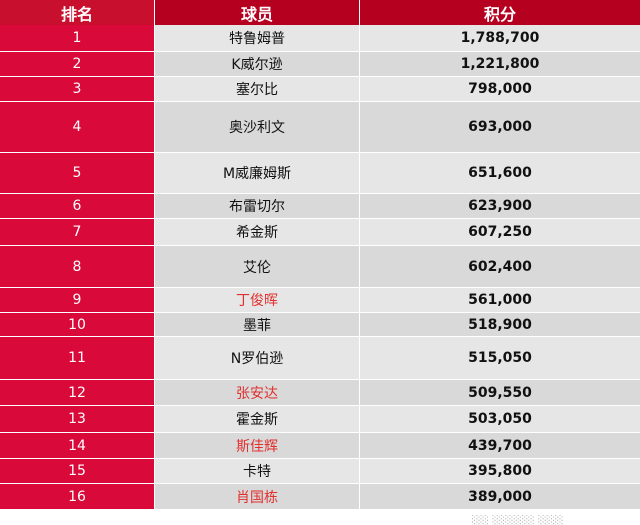 This screenshot has width=640, height=525. What do you see at coordinates (500, 12) in the screenshot?
I see `header-points: 积分` at bounding box center [500, 12].